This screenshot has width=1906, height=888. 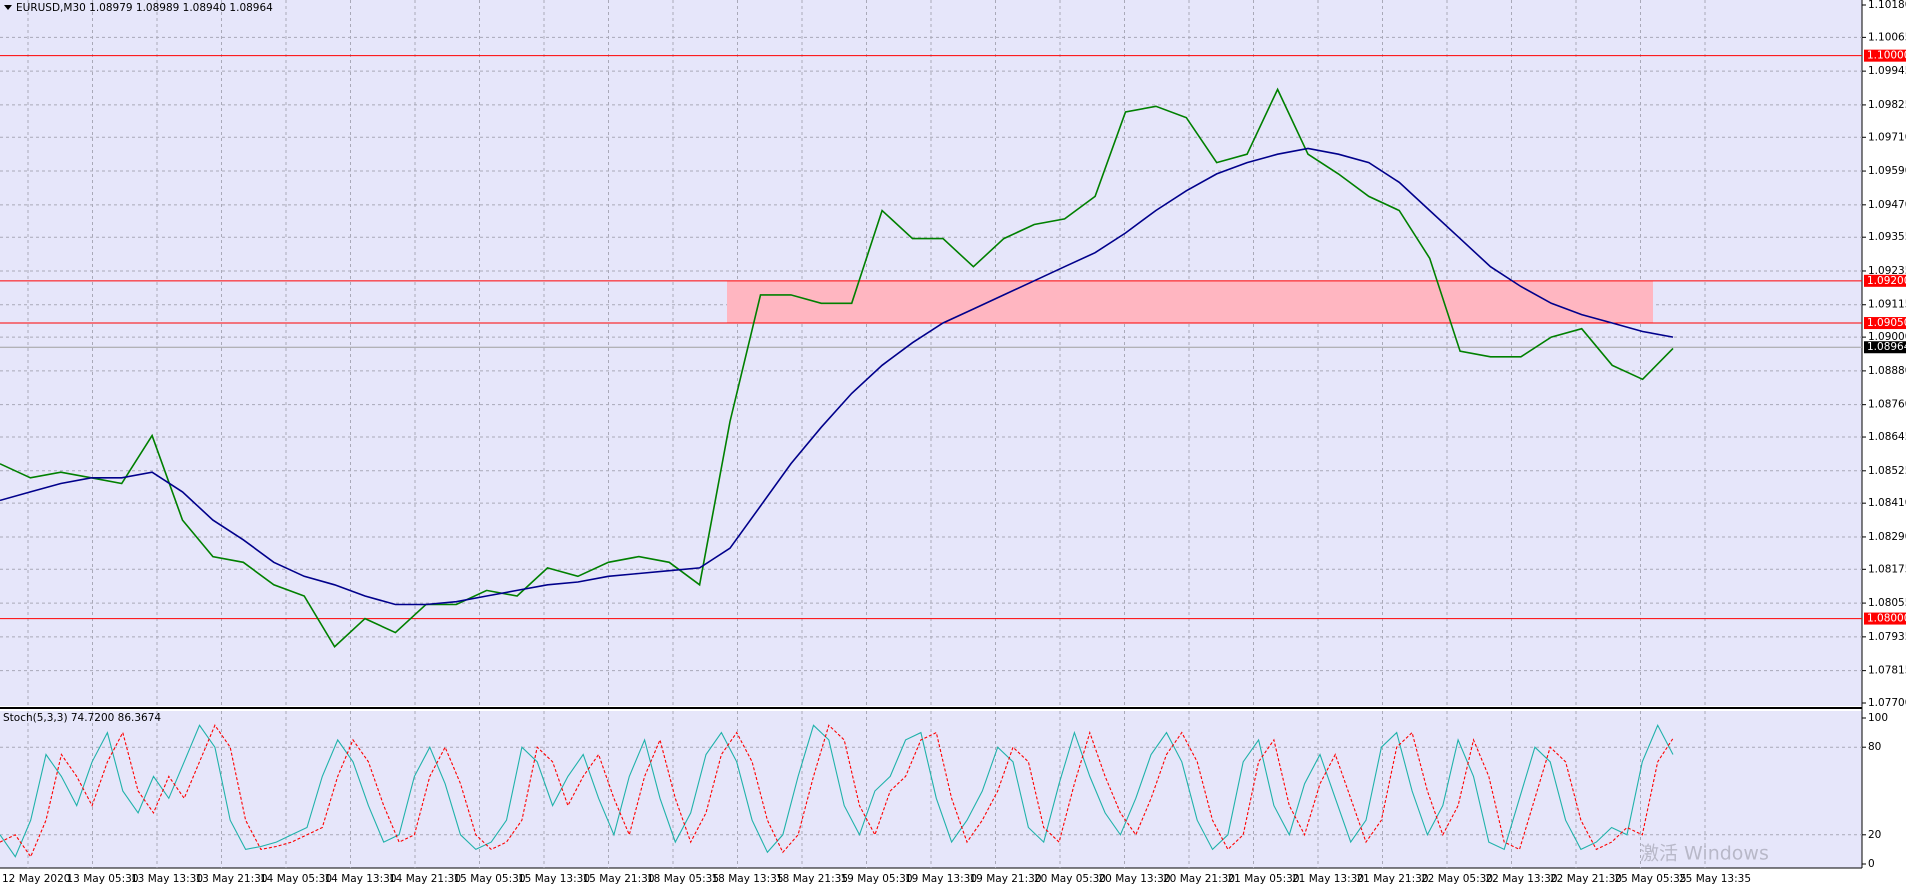 I want to click on stoch-info: Stoch(5,3,3) 74.7200 86.3674, so click(x=82, y=718).